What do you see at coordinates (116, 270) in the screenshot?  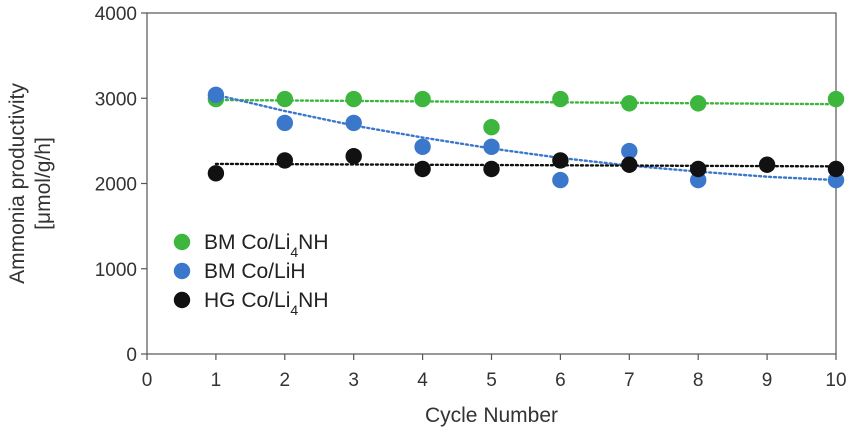 I see `y-tick-label: 1000` at bounding box center [116, 270].